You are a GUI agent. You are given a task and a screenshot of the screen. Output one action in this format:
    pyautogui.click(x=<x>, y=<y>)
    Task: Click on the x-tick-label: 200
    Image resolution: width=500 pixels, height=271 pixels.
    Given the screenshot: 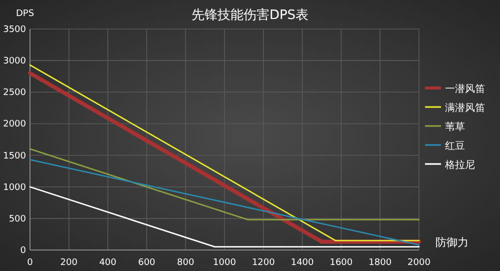 What is the action you would take?
    pyautogui.click(x=69, y=263)
    